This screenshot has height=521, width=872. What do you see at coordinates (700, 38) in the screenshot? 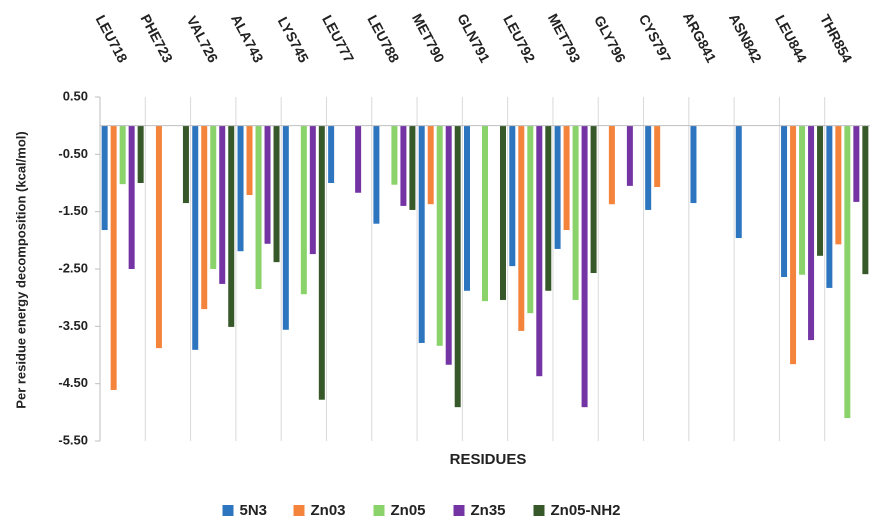
I see `x-tick-label: ARG841` at bounding box center [700, 38].